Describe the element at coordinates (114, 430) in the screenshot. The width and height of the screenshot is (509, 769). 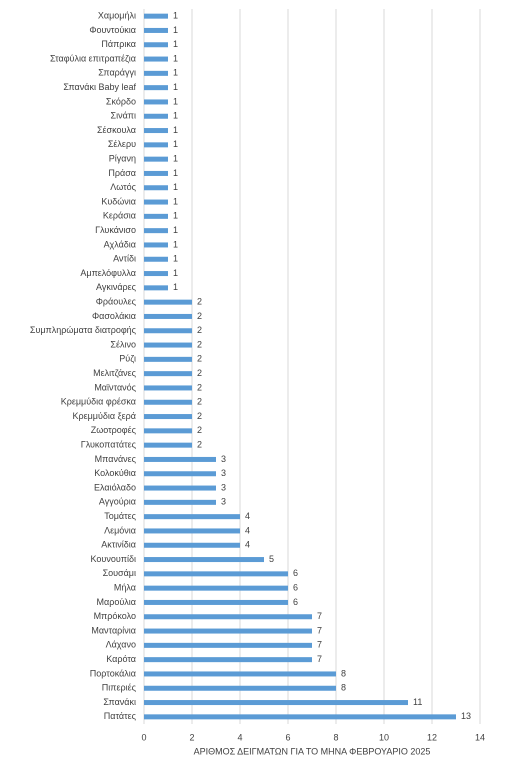
I see `y-tick-label: Ζωοτροφές` at that location.